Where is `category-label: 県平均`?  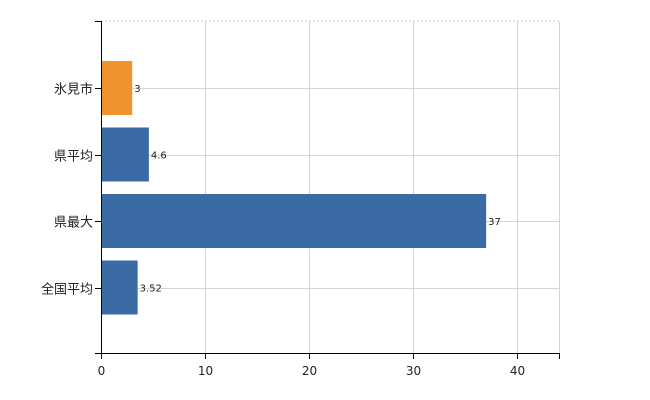
category-label: 県平均 is located at coordinates (73, 157).